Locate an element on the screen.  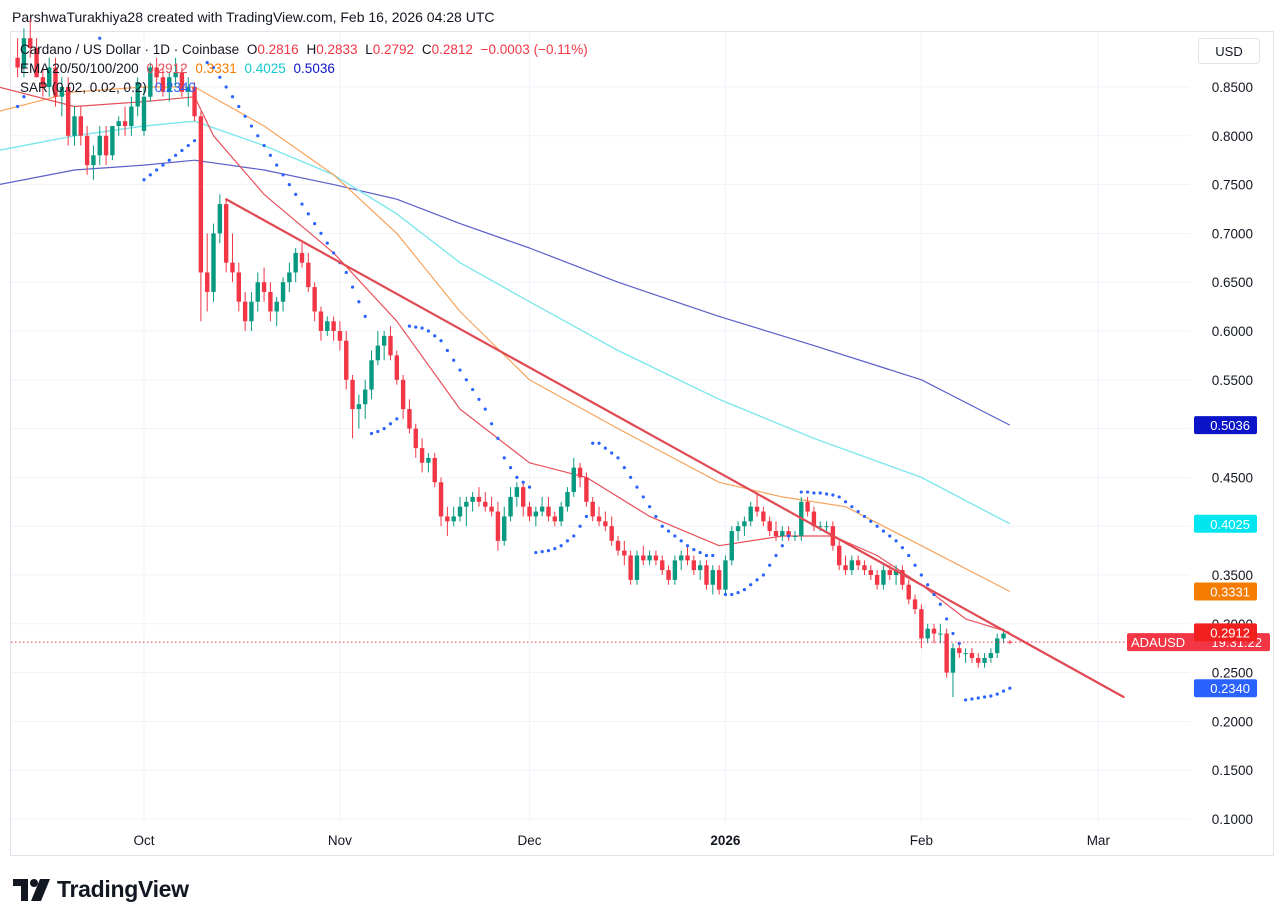
symbol-name: Cardano / US Dollar · 1D · Coinbase is located at coordinates (130, 49).